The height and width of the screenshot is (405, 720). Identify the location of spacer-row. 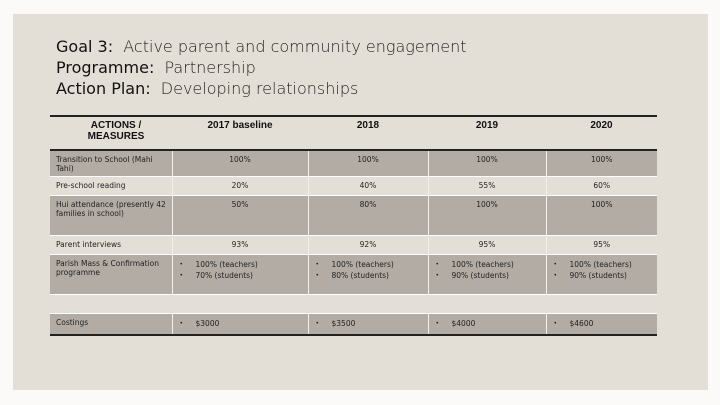
(353, 303).